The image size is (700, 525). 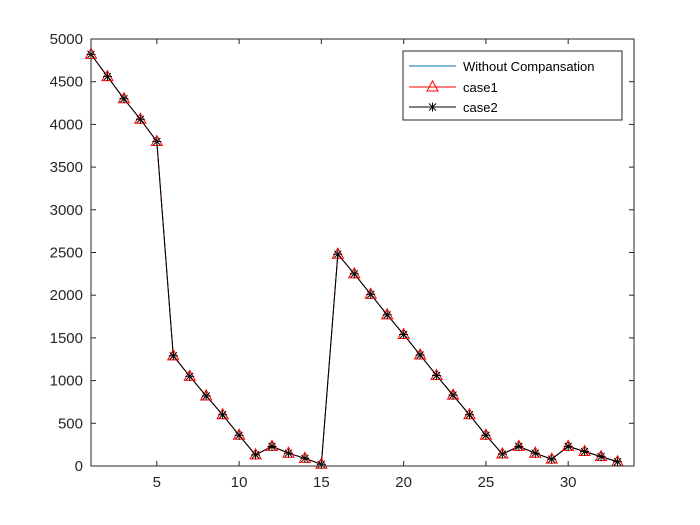 What do you see at coordinates (66, 295) in the screenshot?
I see `y-tick-label: 2000` at bounding box center [66, 295].